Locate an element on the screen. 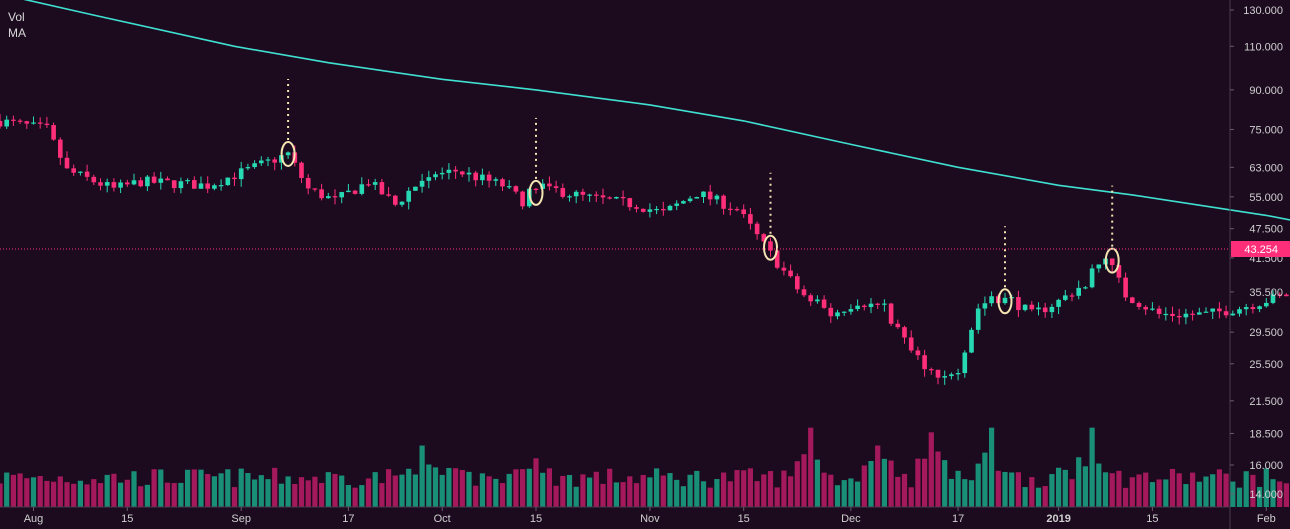 The height and width of the screenshot is (529, 1290). volume-legend-label: Vol is located at coordinates (16, 17).